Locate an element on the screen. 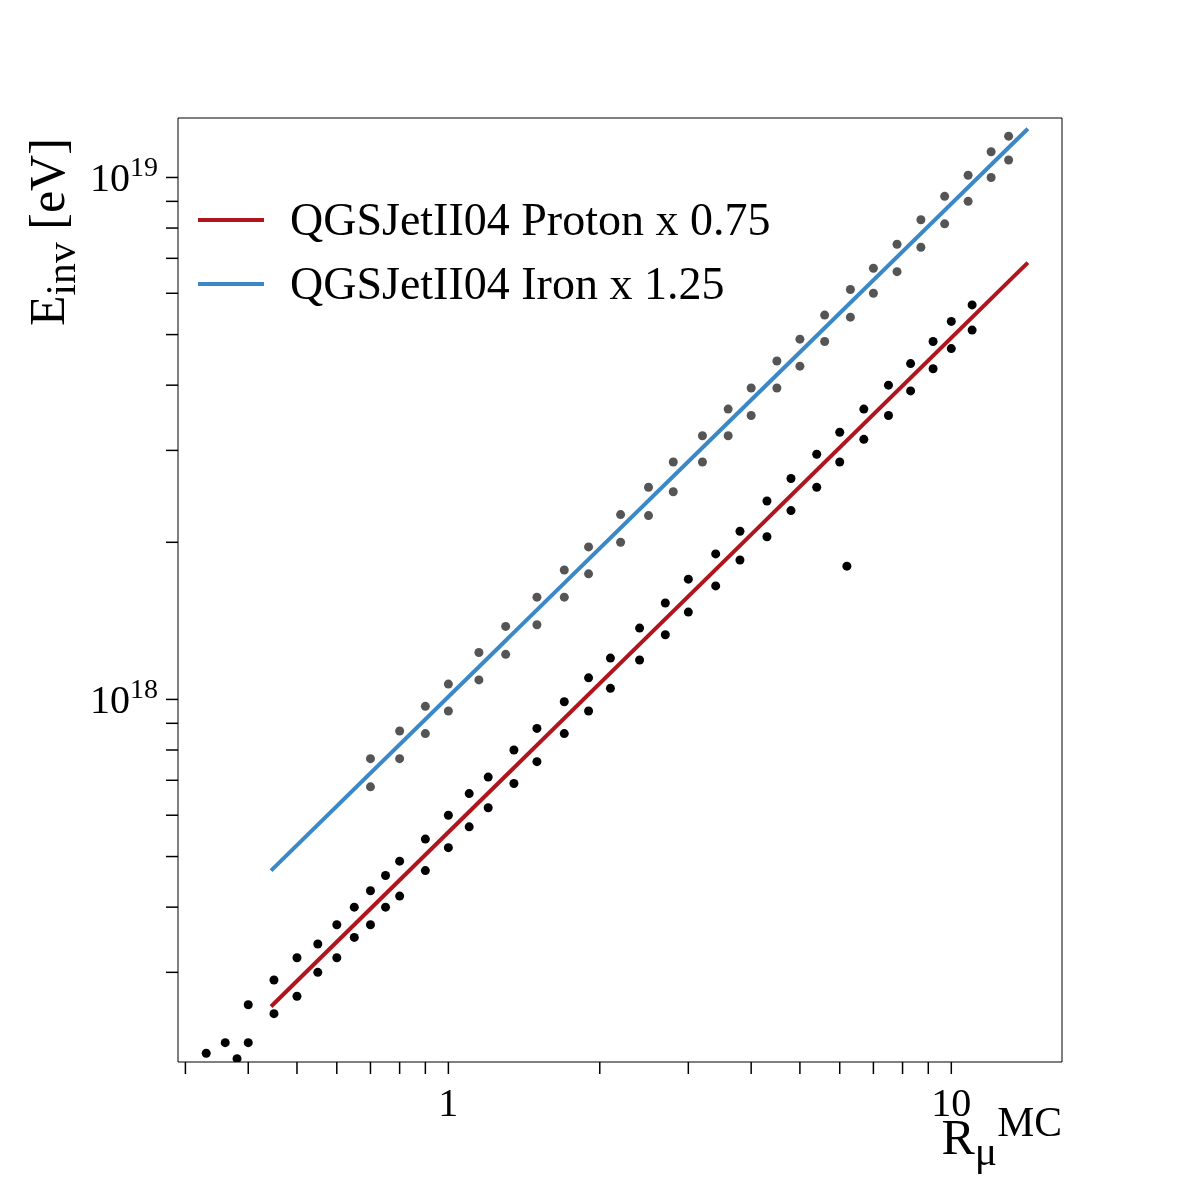  legend-label: QGSJetII04 Iron x 1.25 is located at coordinates (507, 284).